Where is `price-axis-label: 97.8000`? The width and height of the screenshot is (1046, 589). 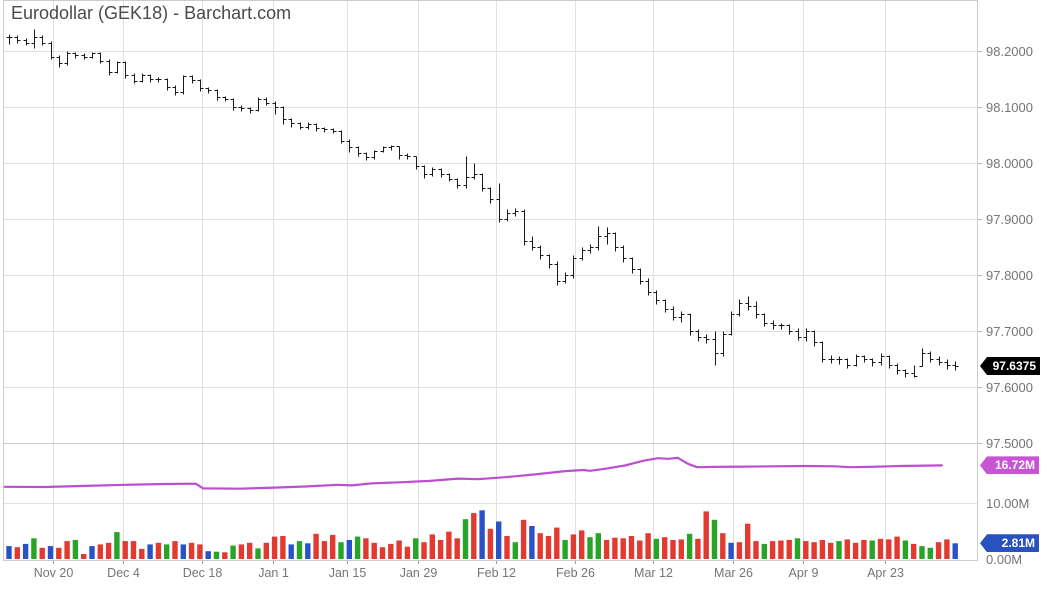 price-axis-label: 97.8000 is located at coordinates (1009, 275).